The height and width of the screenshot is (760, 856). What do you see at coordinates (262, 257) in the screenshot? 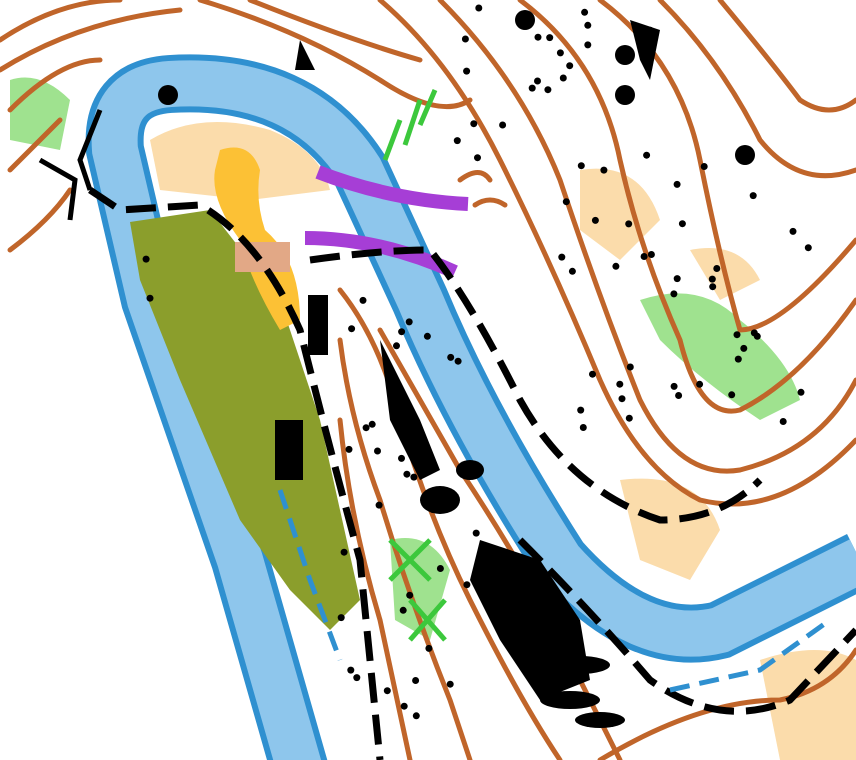
I see `building-area` at bounding box center [262, 257].